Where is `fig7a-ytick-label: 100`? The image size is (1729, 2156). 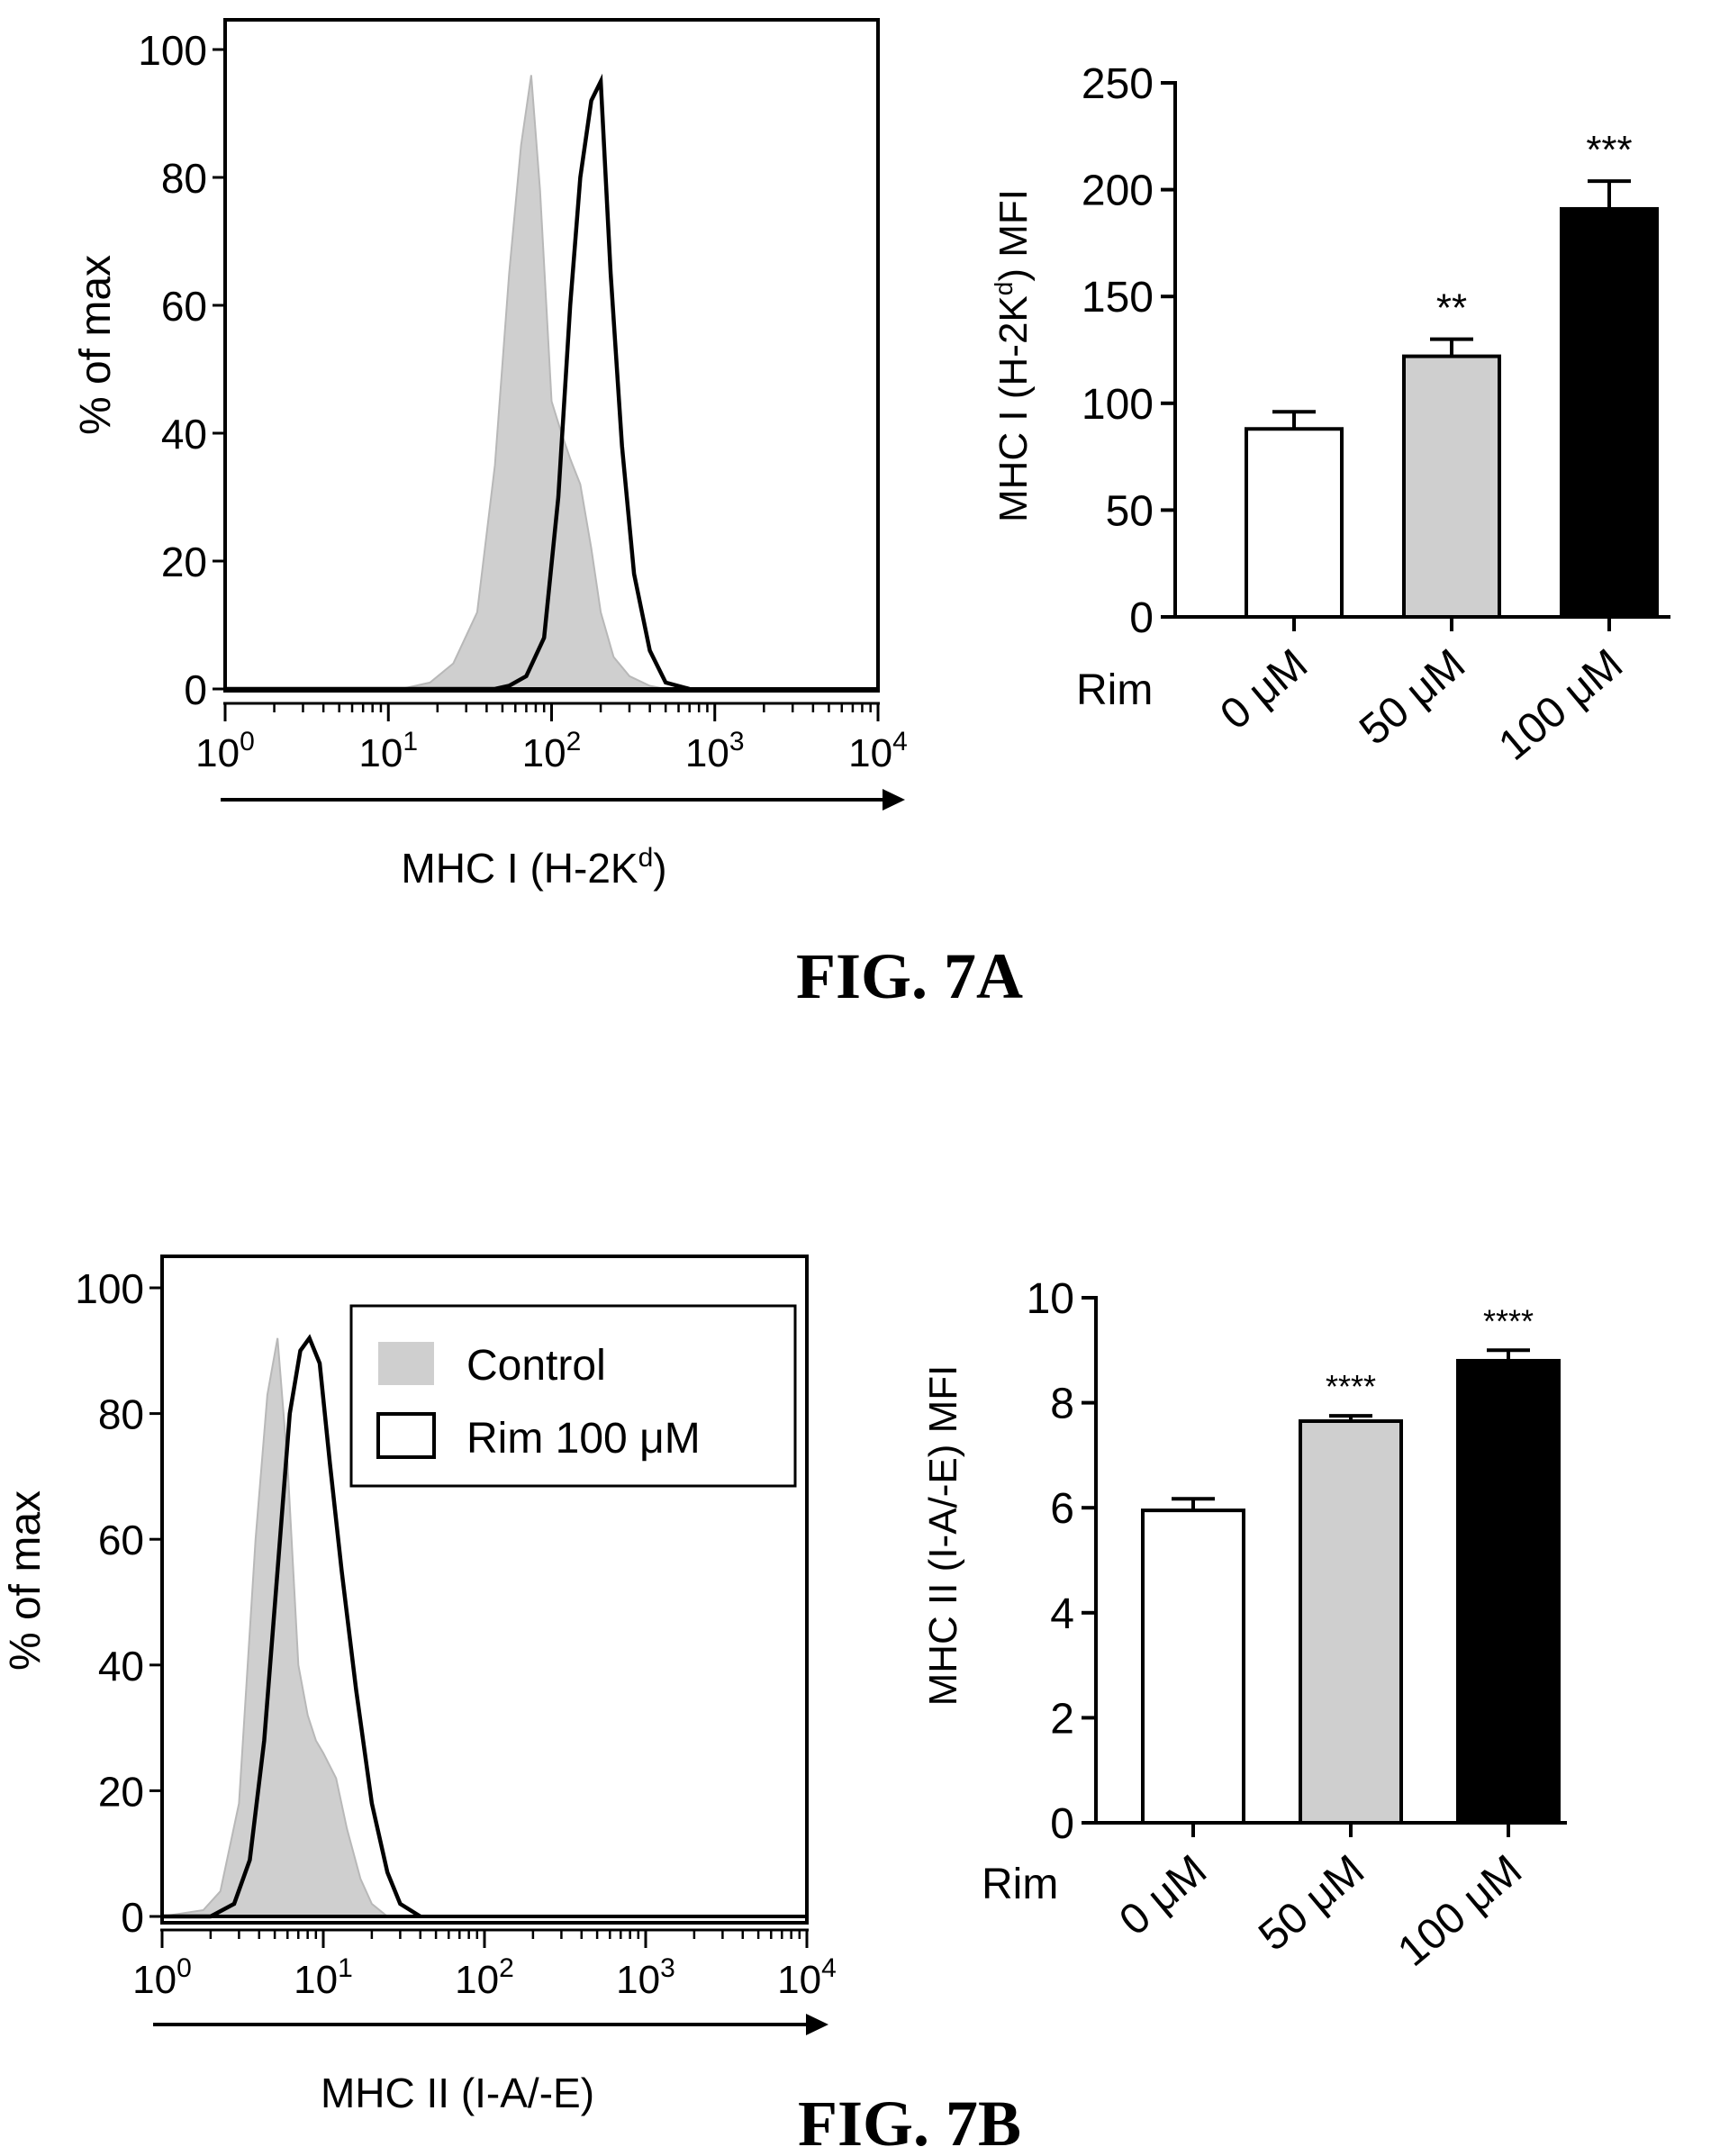
fig7a-ytick-label: 100 is located at coordinates (1118, 405).